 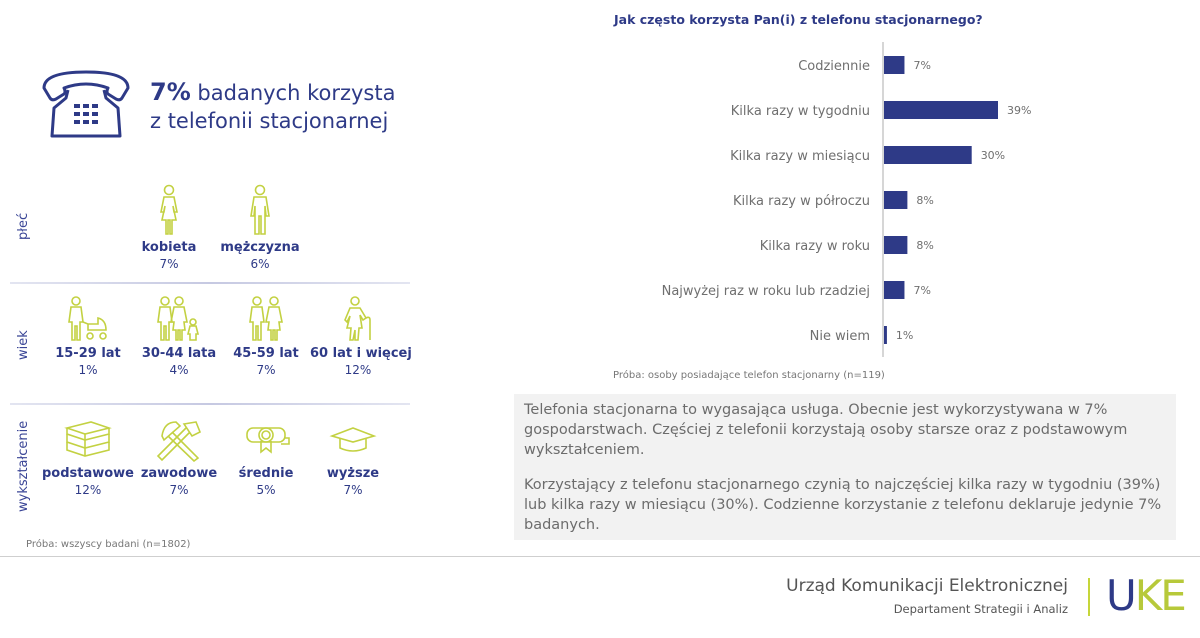 I want to click on family-icon, so click(x=178, y=318).